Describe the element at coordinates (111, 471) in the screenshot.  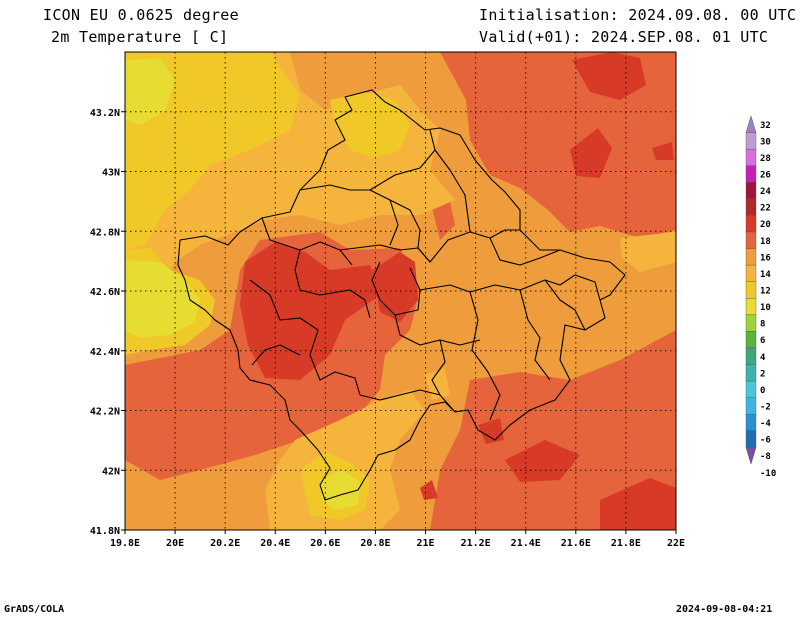
I see `lat-tick-label: 42N` at that location.